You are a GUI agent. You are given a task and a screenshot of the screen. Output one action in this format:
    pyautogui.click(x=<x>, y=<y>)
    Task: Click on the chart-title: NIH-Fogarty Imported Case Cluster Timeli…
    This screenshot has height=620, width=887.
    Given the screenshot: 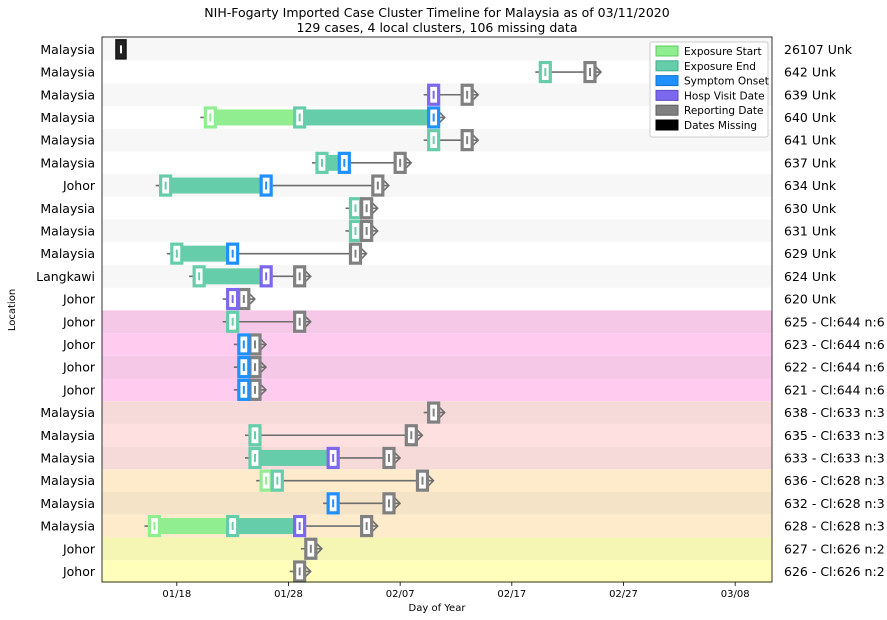 What is the action you would take?
    pyautogui.click(x=436, y=12)
    